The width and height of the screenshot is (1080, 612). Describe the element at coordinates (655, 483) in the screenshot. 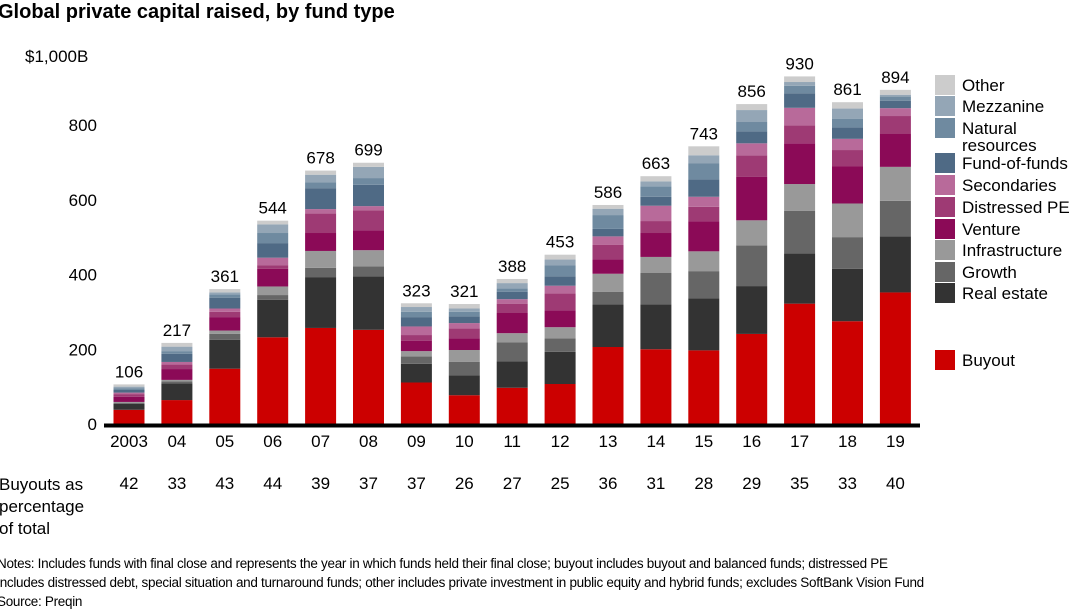

I see `buyout-share-value: 31` at that location.